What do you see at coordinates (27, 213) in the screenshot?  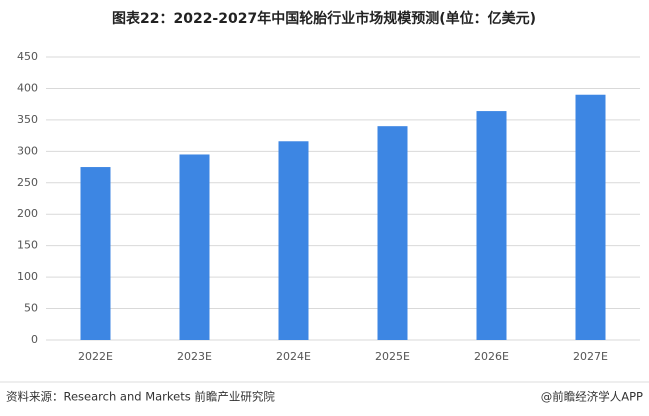 I see `y-tick-label: 200` at bounding box center [27, 213].